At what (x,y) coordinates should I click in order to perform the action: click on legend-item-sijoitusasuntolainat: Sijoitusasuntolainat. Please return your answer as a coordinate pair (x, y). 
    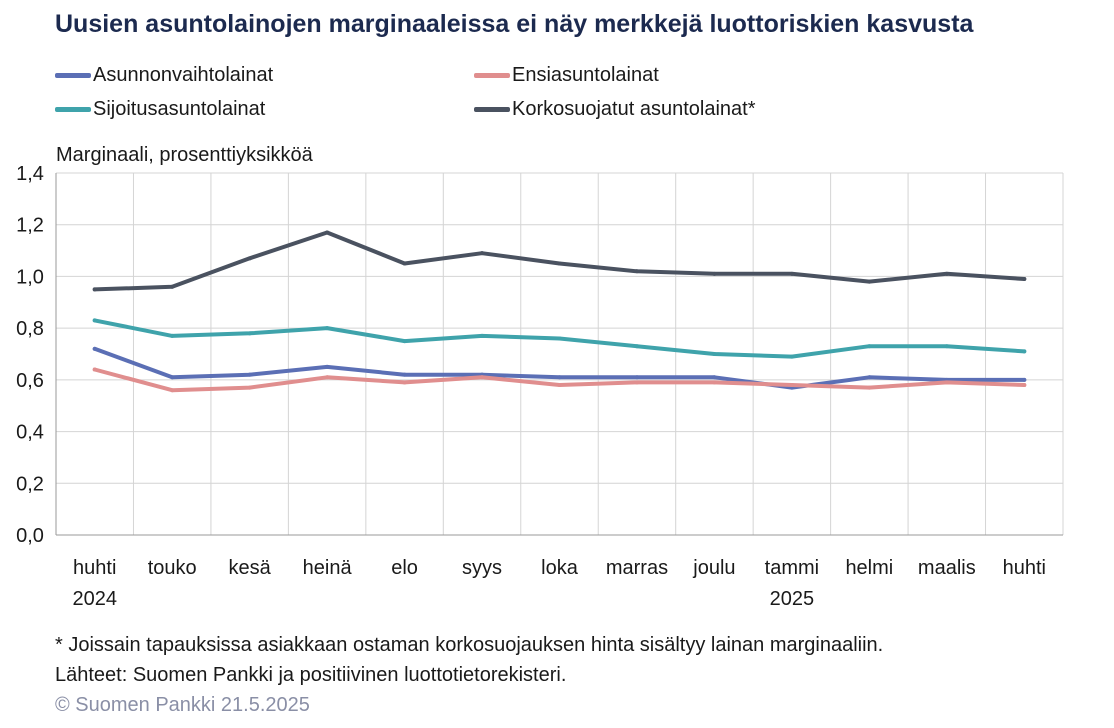
    Looking at the image, I should click on (160, 109).